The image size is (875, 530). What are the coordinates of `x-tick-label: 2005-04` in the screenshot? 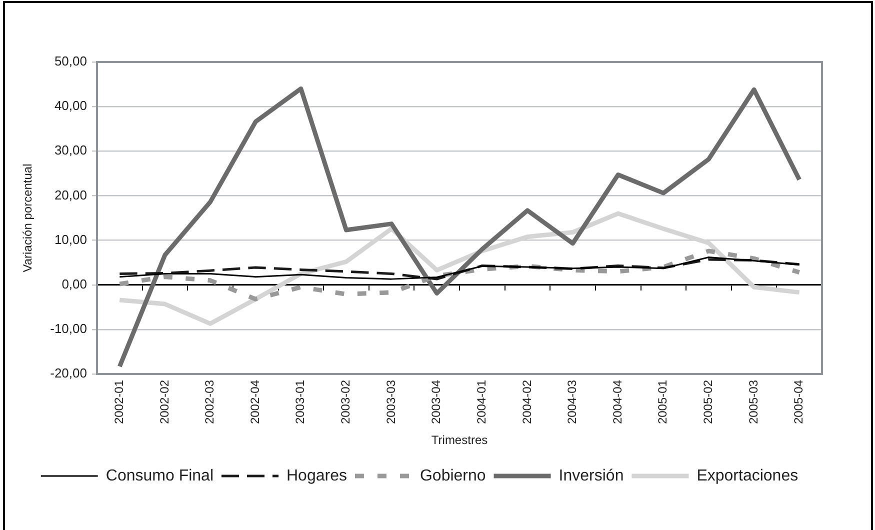 It's located at (799, 402).